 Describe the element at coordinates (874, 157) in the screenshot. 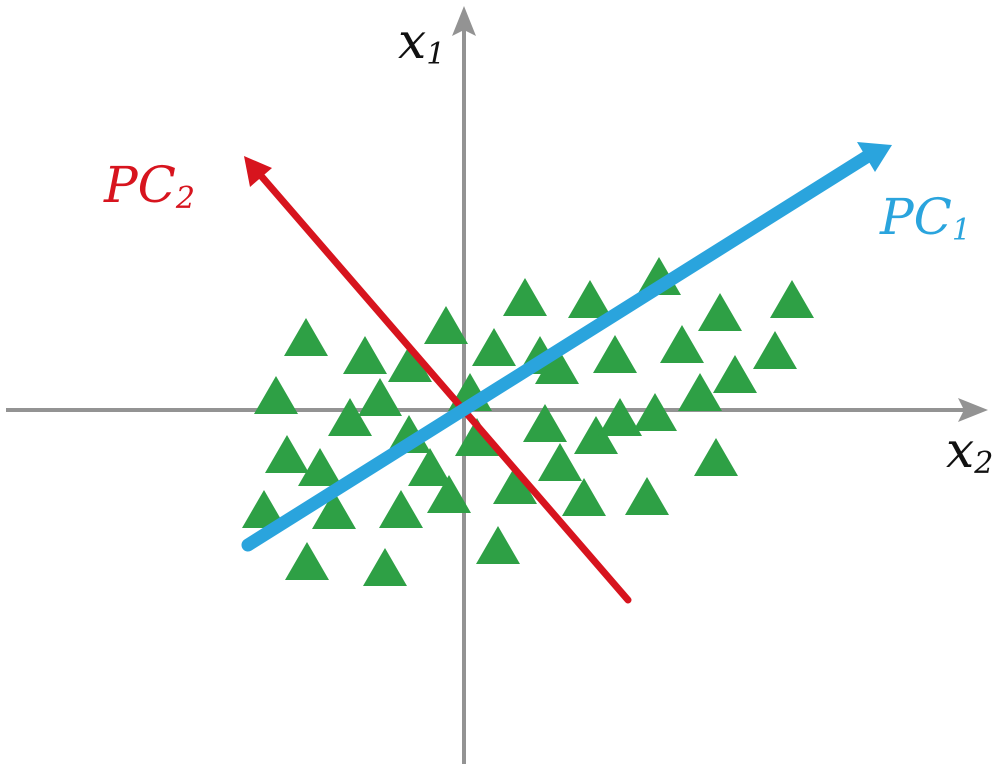

I see `pc1-arrowhead` at that location.